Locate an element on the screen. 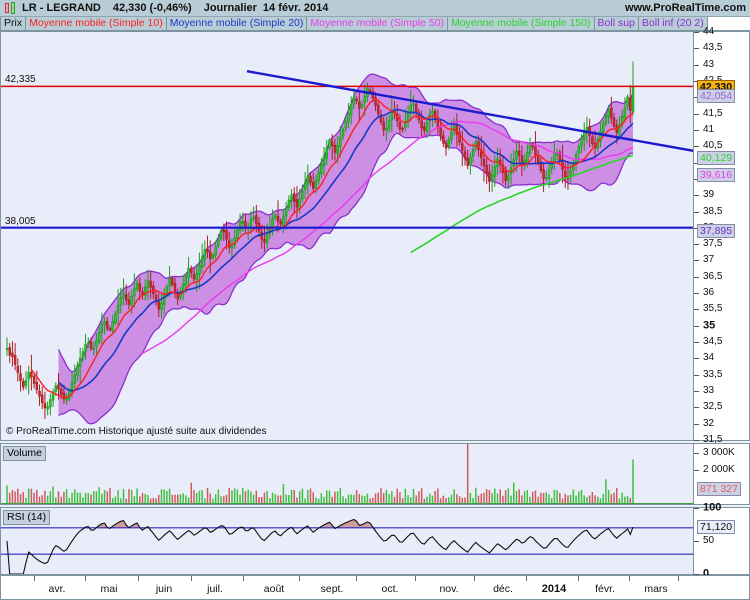  legend-item-3: Moyenne mobile (Simple 50) is located at coordinates (378, 23).